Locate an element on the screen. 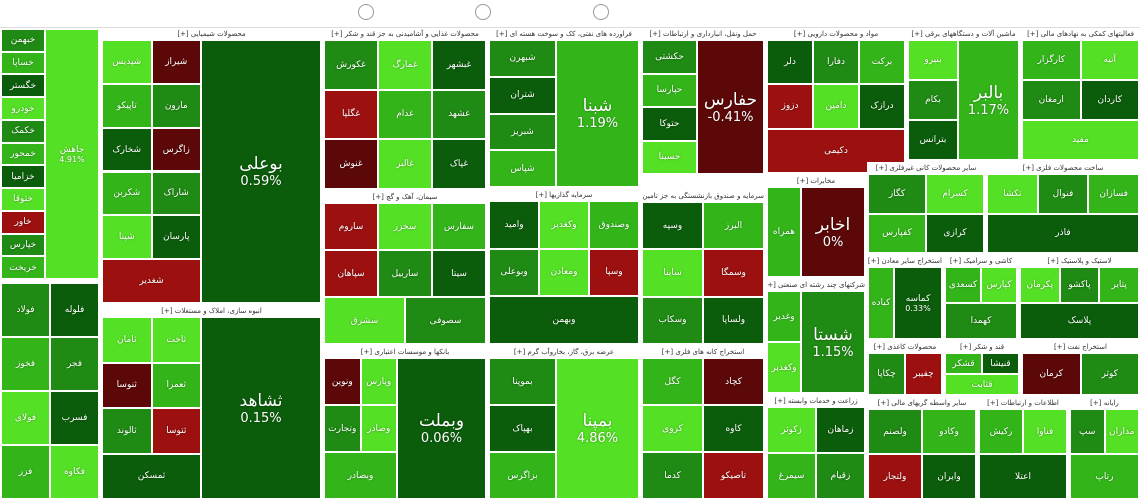  tile: رتاپ is located at coordinates (1104, 476).